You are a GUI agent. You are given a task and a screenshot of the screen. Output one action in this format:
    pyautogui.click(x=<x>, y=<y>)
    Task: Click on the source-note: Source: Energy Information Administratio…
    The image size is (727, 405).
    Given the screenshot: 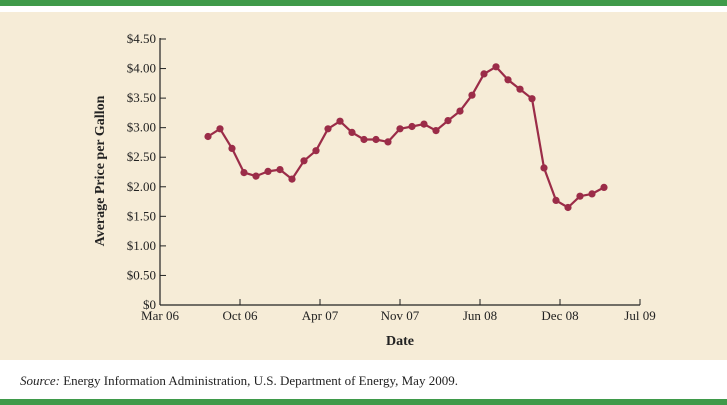 What is the action you would take?
    pyautogui.click(x=239, y=381)
    